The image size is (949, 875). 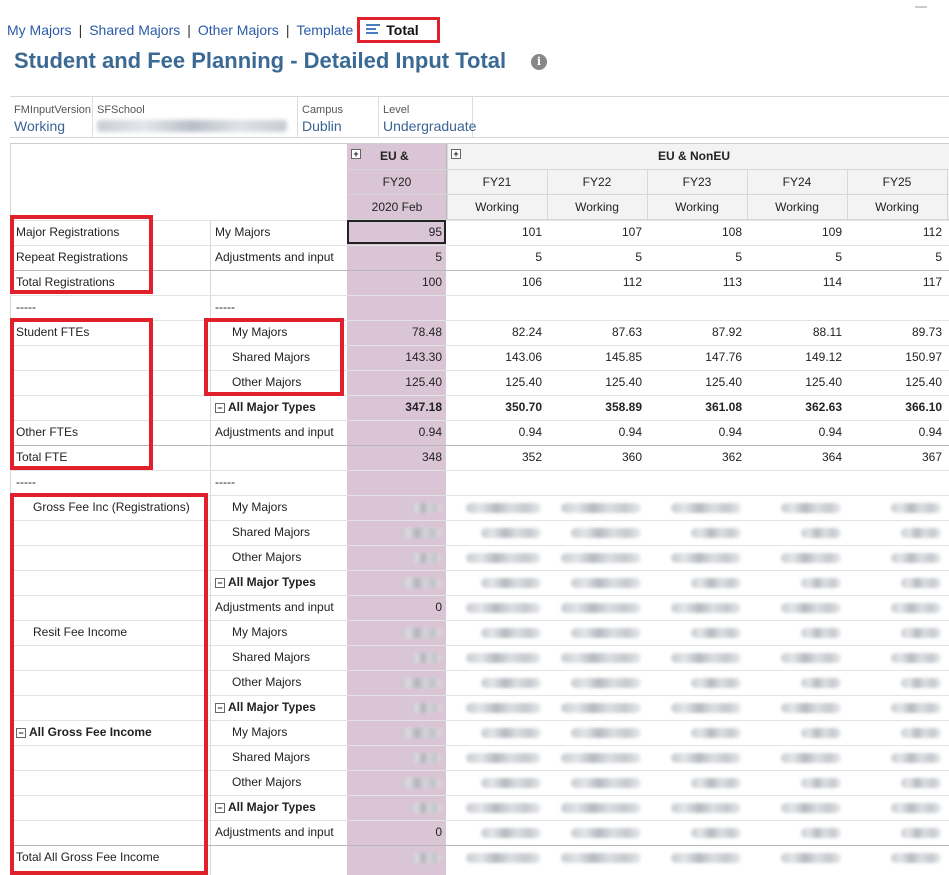 What do you see at coordinates (426, 332) in the screenshot?
I see `data-cell: 78.48` at bounding box center [426, 332].